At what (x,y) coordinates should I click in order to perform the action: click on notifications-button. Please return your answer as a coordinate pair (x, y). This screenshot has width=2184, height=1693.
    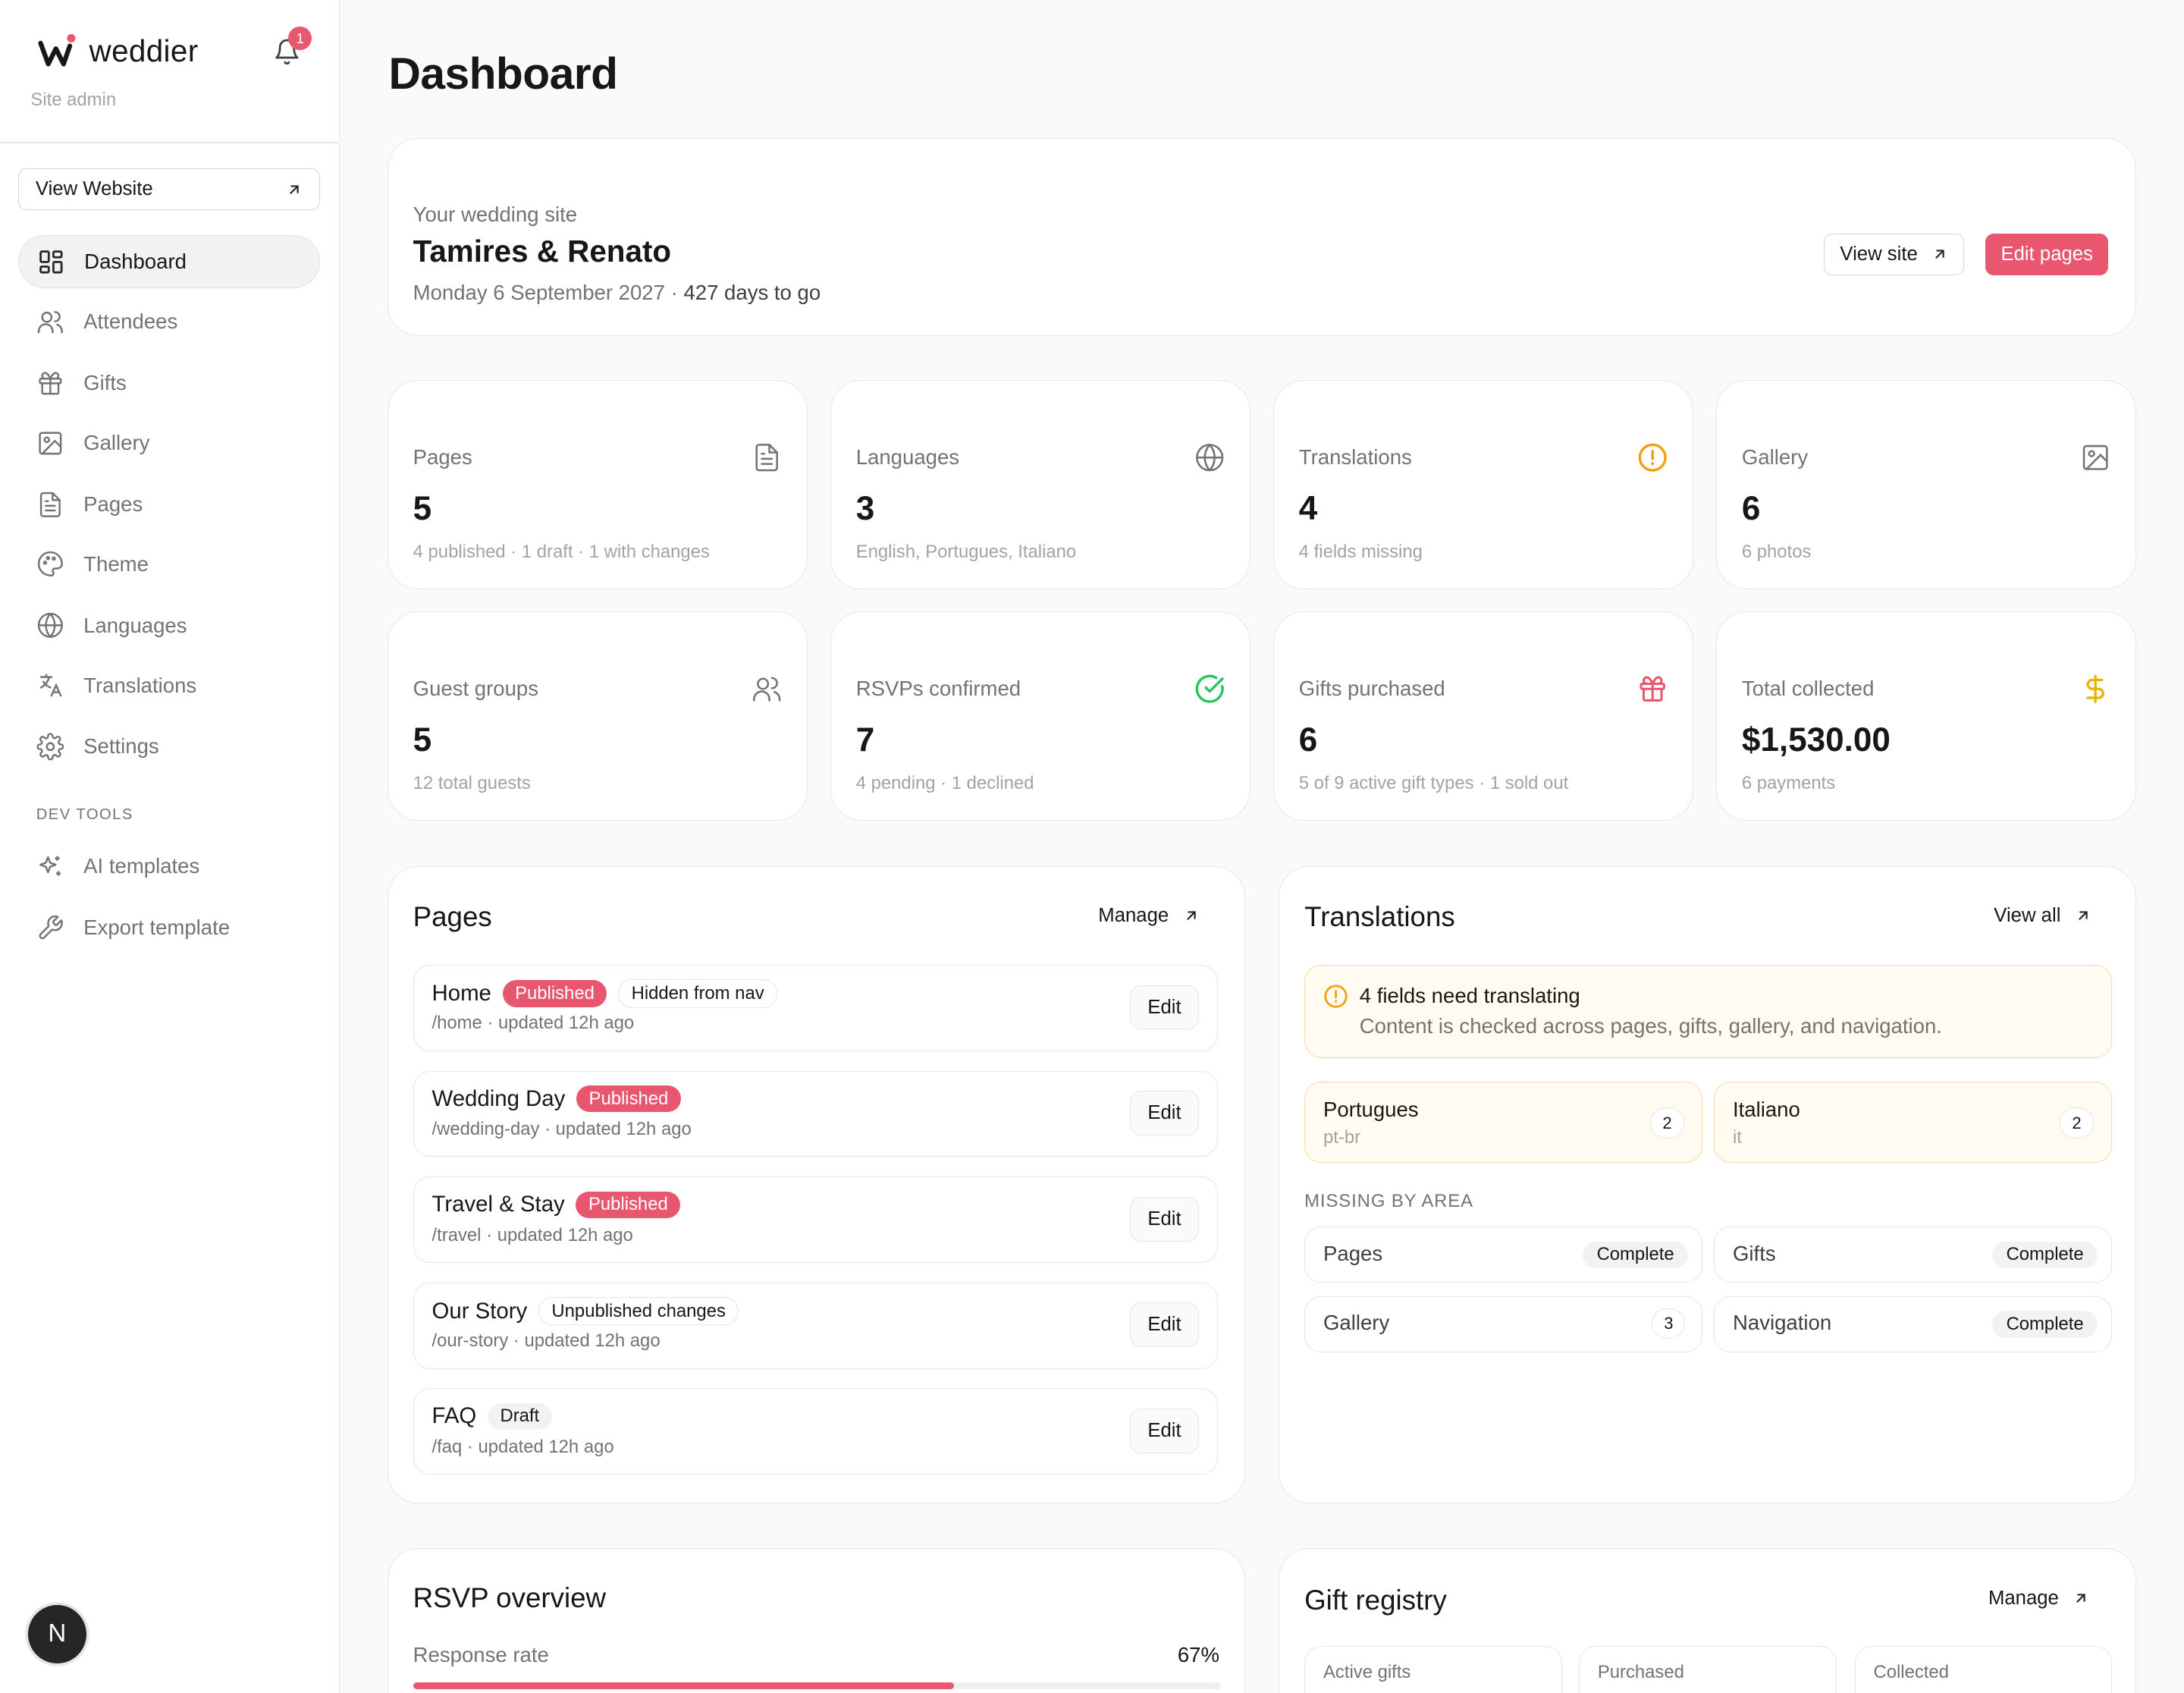
    Looking at the image, I should click on (287, 52).